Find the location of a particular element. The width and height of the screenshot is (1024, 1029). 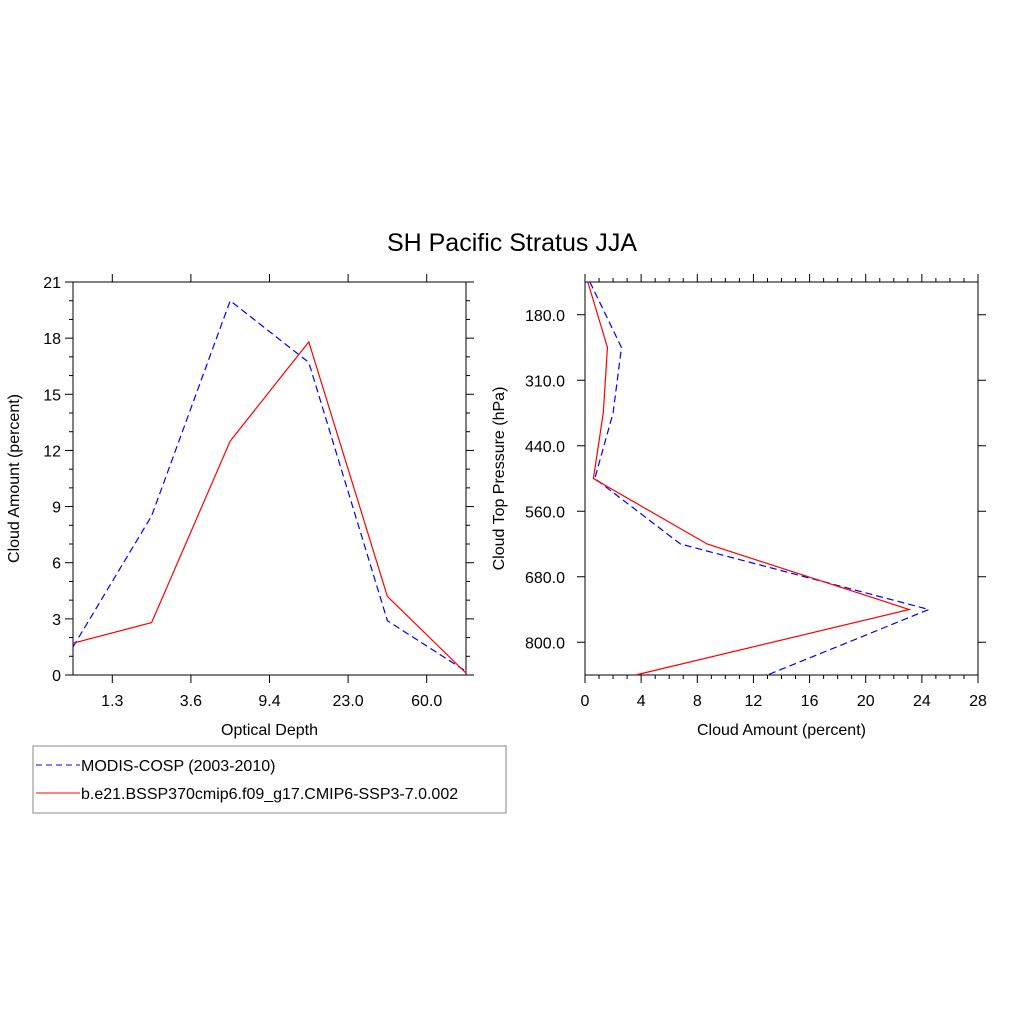

y-tick-label: 310.0 is located at coordinates (545, 381).